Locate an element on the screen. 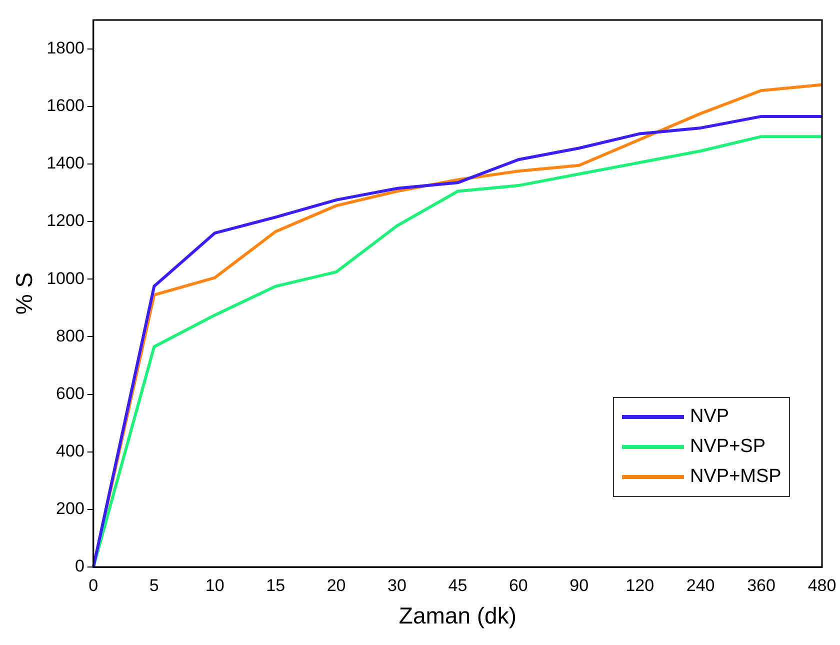 The width and height of the screenshot is (840, 645). y-tick-label: 400 is located at coordinates (70, 451).